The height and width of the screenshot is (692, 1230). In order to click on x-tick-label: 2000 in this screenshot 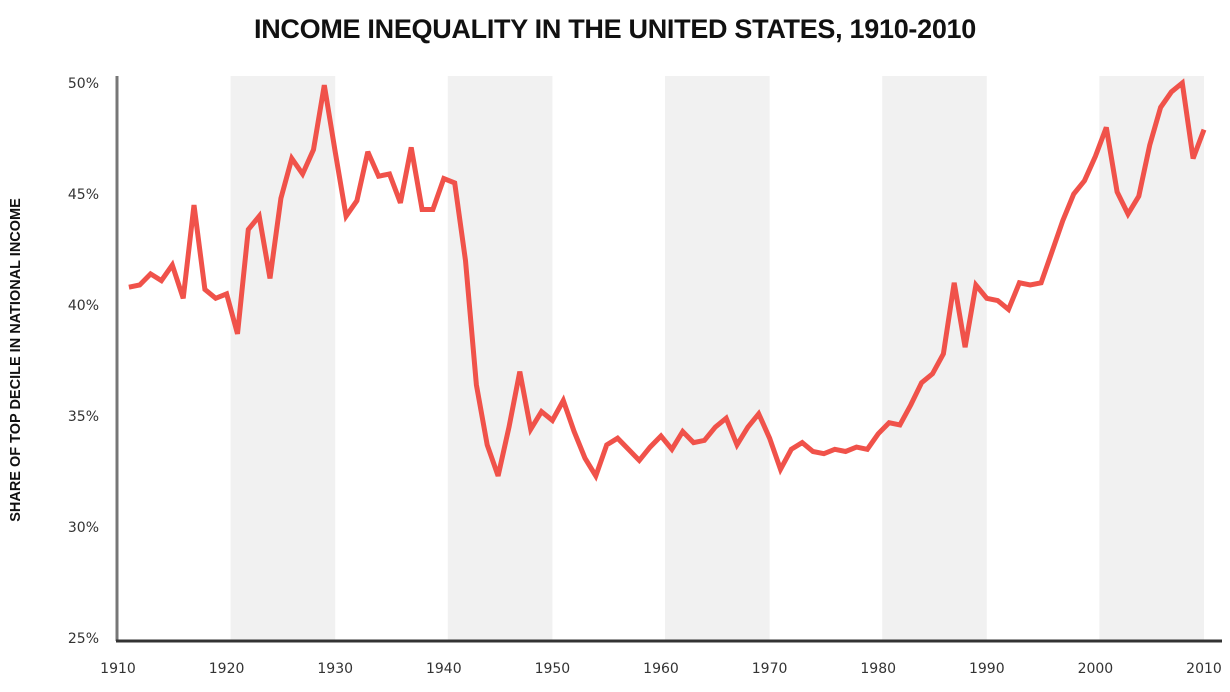, I will do `click(1096, 669)`.